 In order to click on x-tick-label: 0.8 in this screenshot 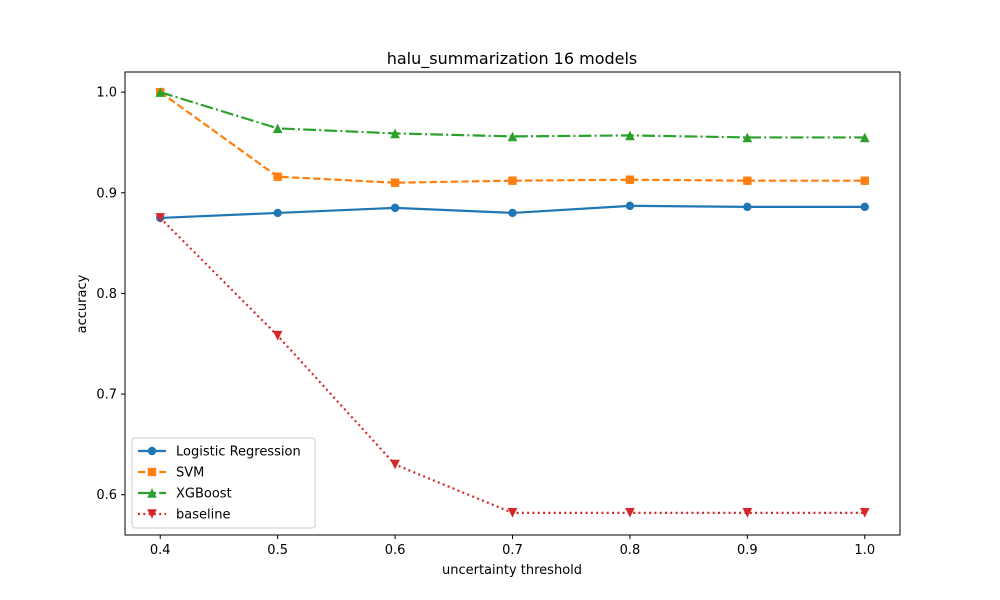, I will do `click(630, 550)`.